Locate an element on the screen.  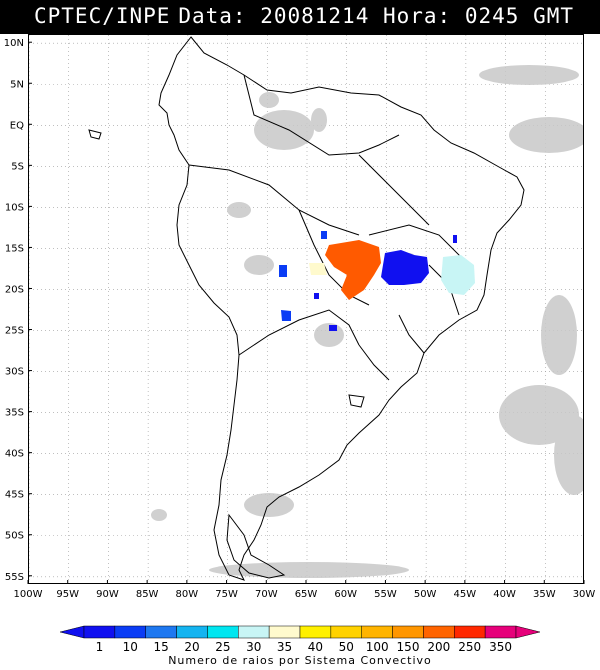
title-bar: CPTEC/INPE Data: 20081214 Hora: 0245 GMT is located at coordinates (300, 17).